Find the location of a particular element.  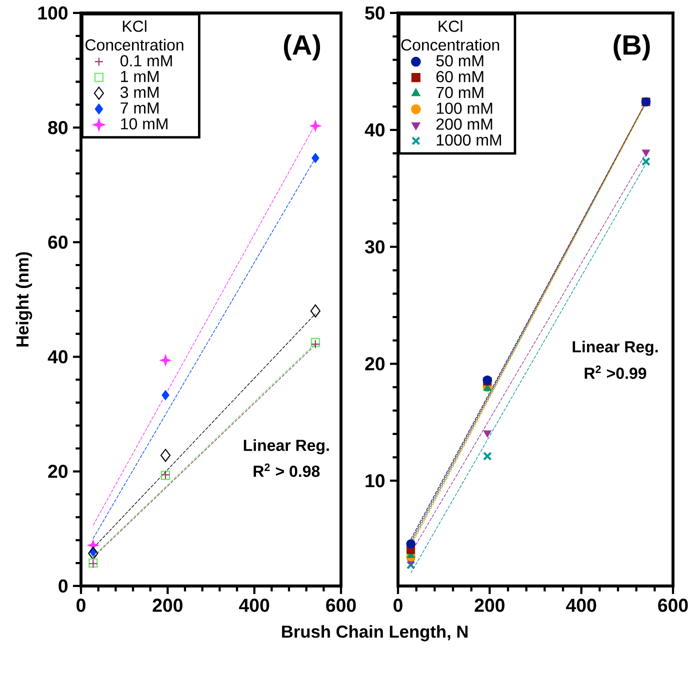

x-axis-title: Brush Chain Length, N is located at coordinates (375, 633).